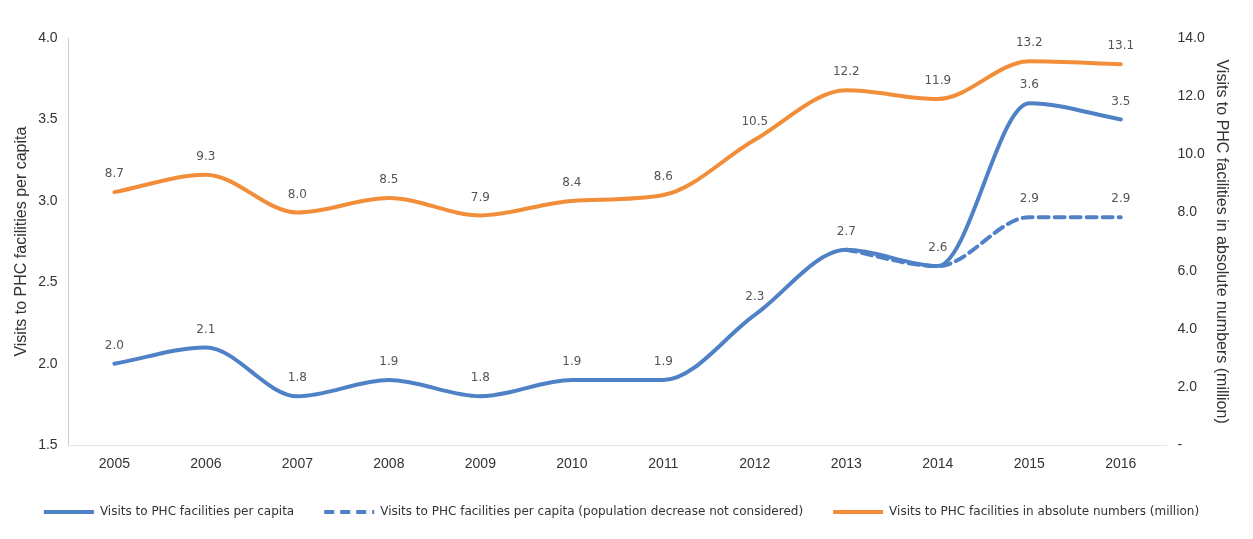  Describe the element at coordinates (572, 463) in the screenshot. I see `x-tick-label: 2010` at that location.